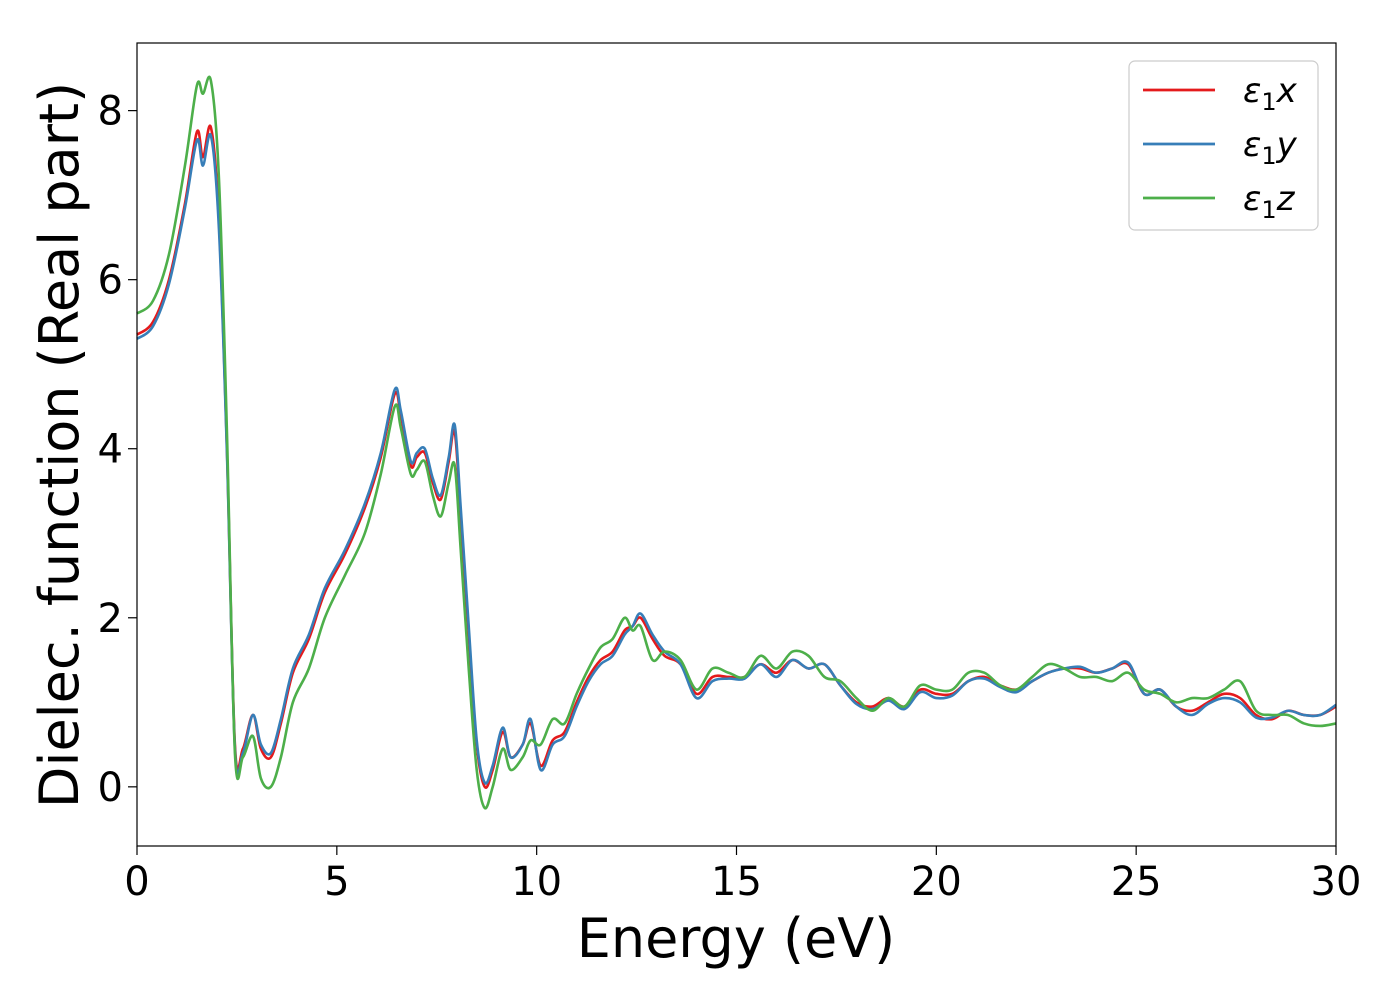 This screenshot has width=1400, height=1000. I want to click on y-tick-label: 8, so click(110, 112).